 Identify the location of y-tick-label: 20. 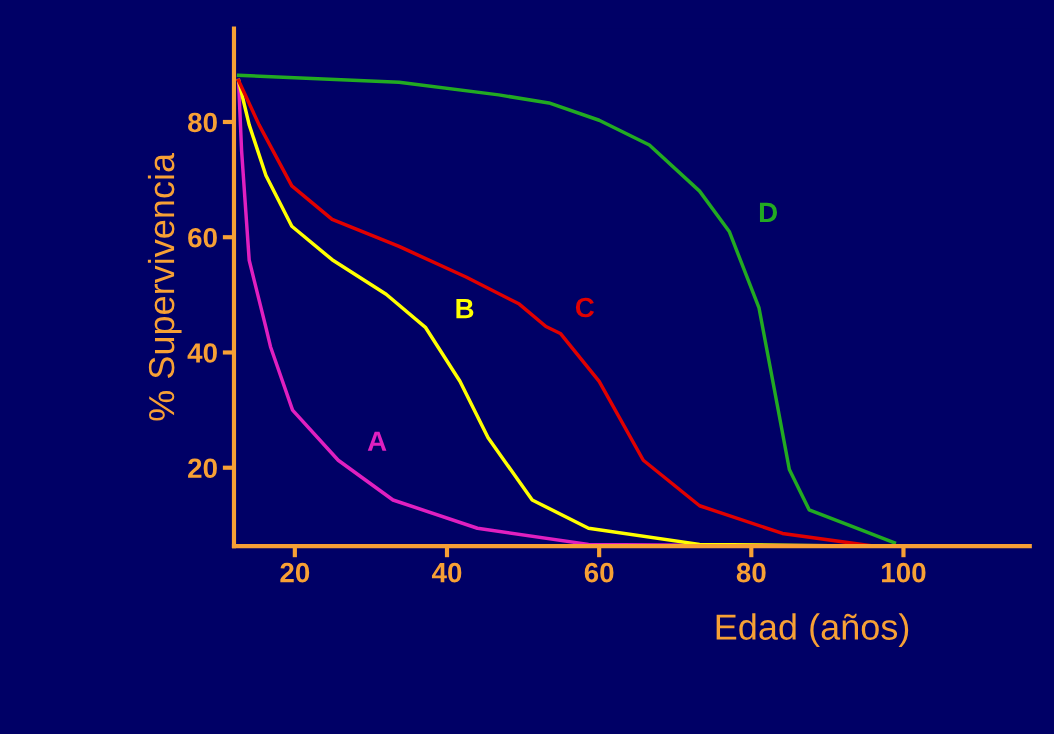
(202, 468).